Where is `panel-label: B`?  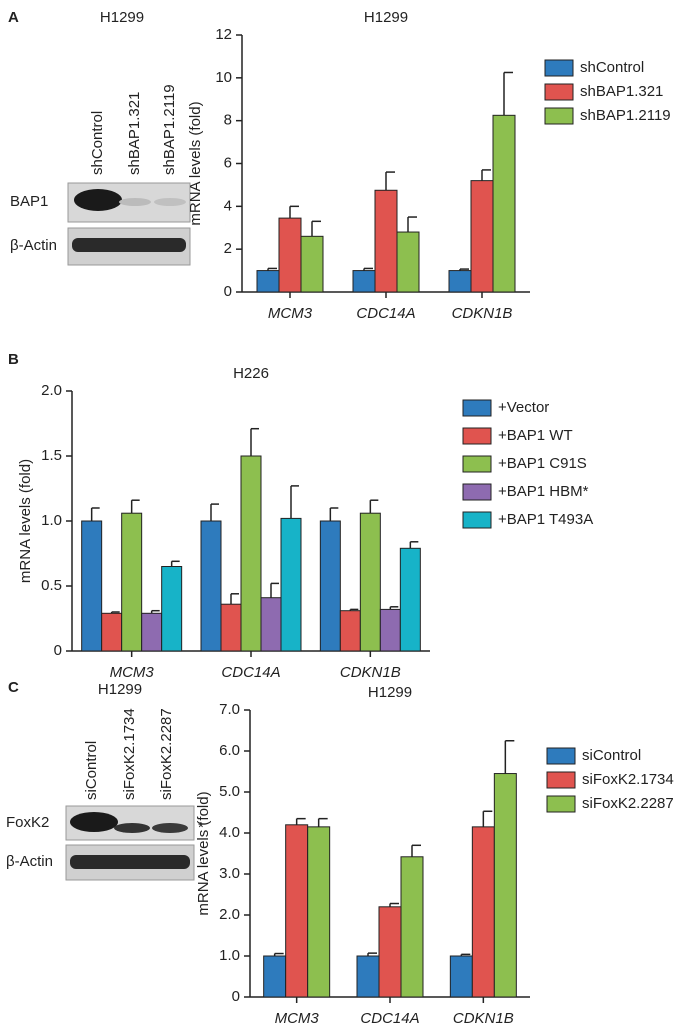 panel-label: B is located at coordinates (13, 359).